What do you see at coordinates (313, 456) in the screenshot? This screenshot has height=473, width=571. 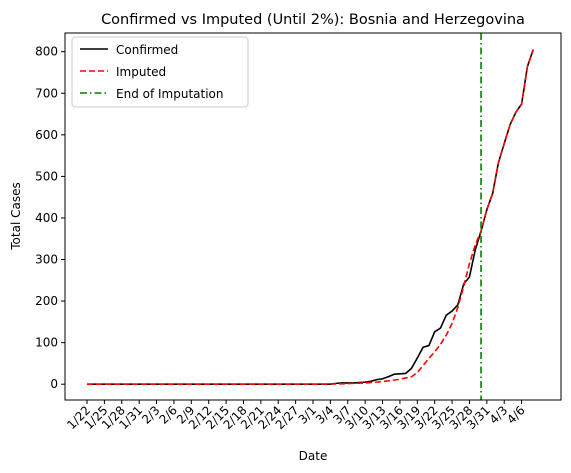 I see `x-axis-label: Date` at bounding box center [313, 456].